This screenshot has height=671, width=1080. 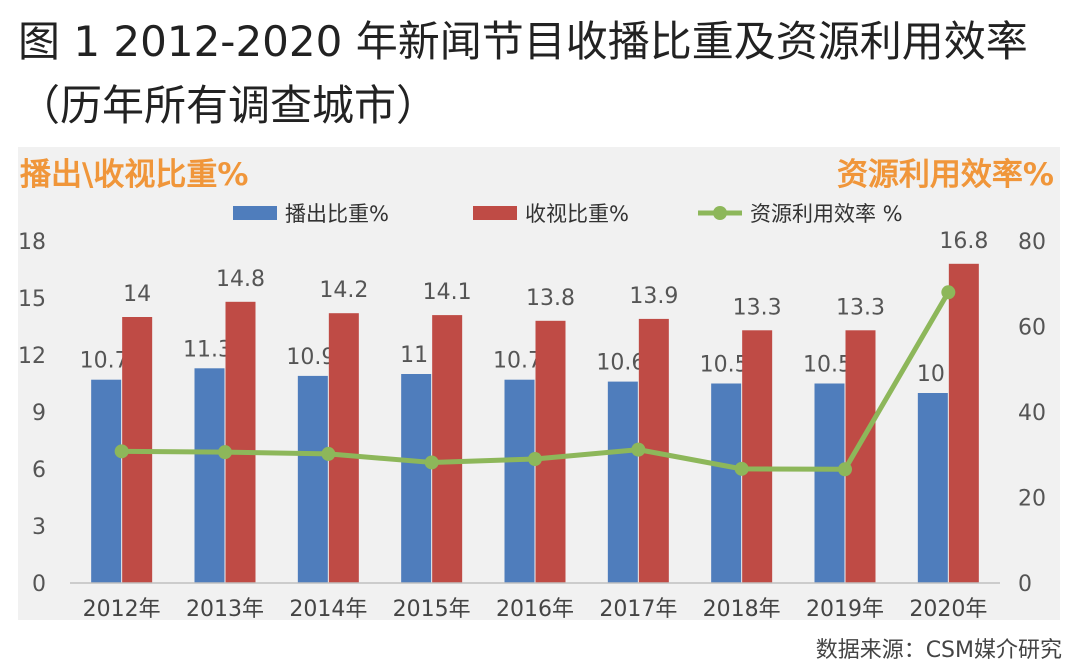 What do you see at coordinates (39, 413) in the screenshot?
I see `left-axis-tick: 9` at bounding box center [39, 413].